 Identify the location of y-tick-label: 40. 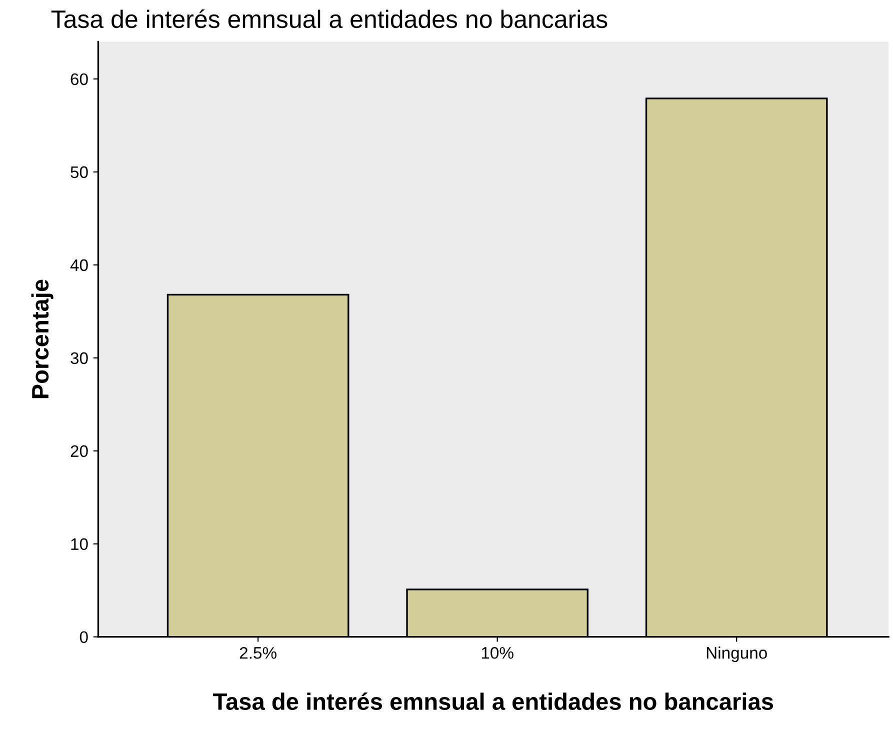
(79, 265).